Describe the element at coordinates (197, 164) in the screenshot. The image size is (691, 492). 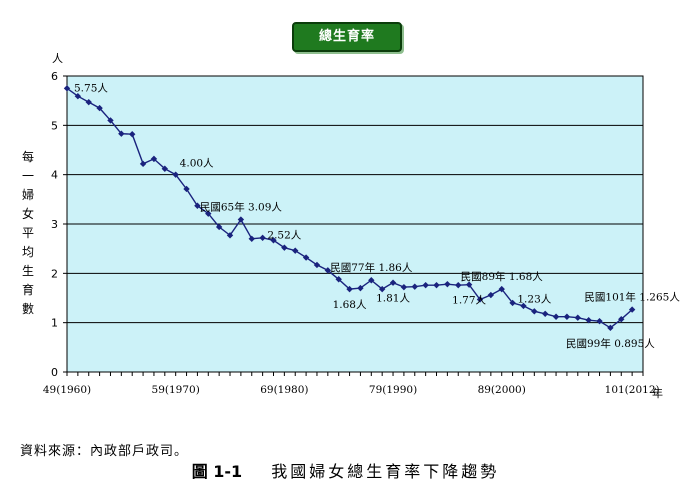
I see `data-label: 4.00人` at that location.